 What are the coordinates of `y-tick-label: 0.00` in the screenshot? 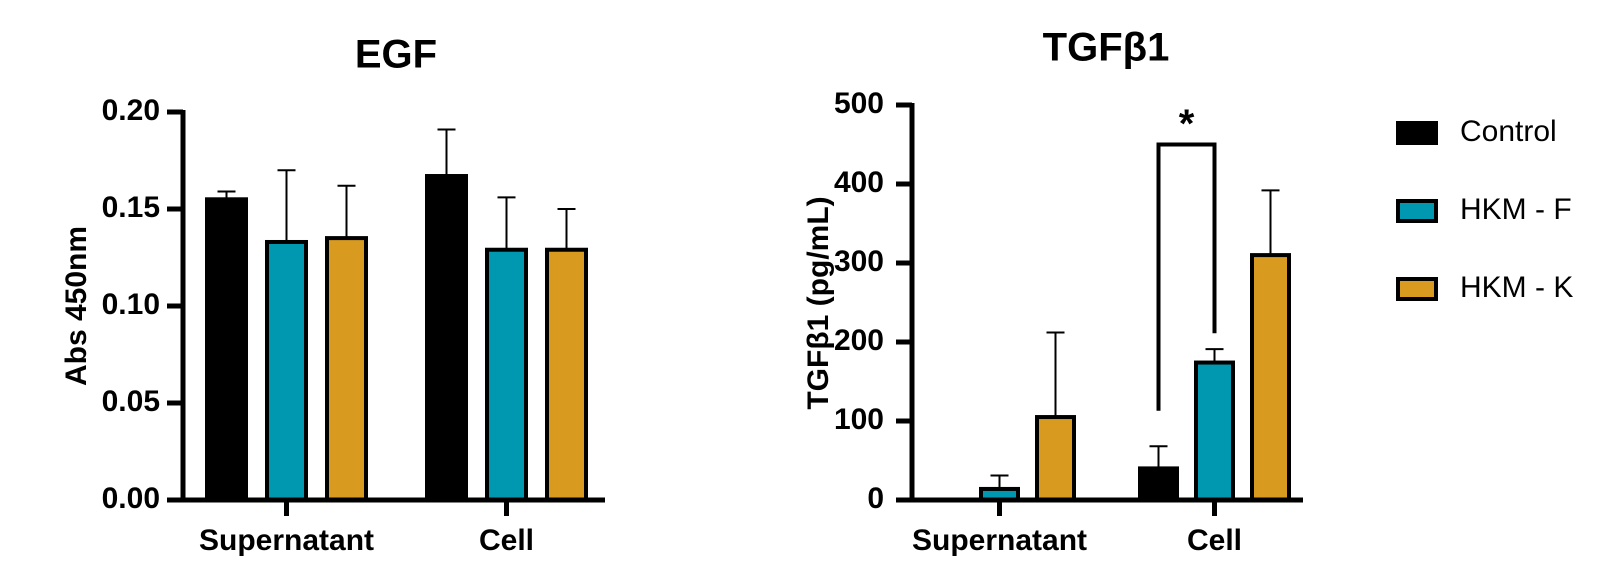 It's located at (131, 498).